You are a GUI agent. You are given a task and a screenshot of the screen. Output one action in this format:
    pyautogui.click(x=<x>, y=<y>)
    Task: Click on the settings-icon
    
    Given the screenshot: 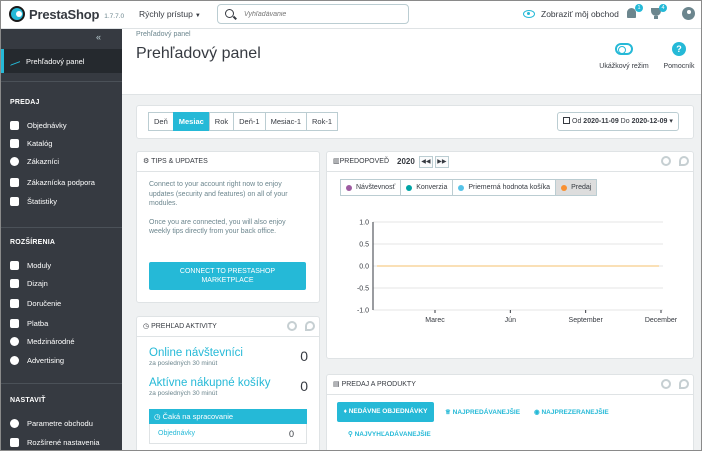 What is the action you would take?
    pyautogui.click(x=14, y=423)
    